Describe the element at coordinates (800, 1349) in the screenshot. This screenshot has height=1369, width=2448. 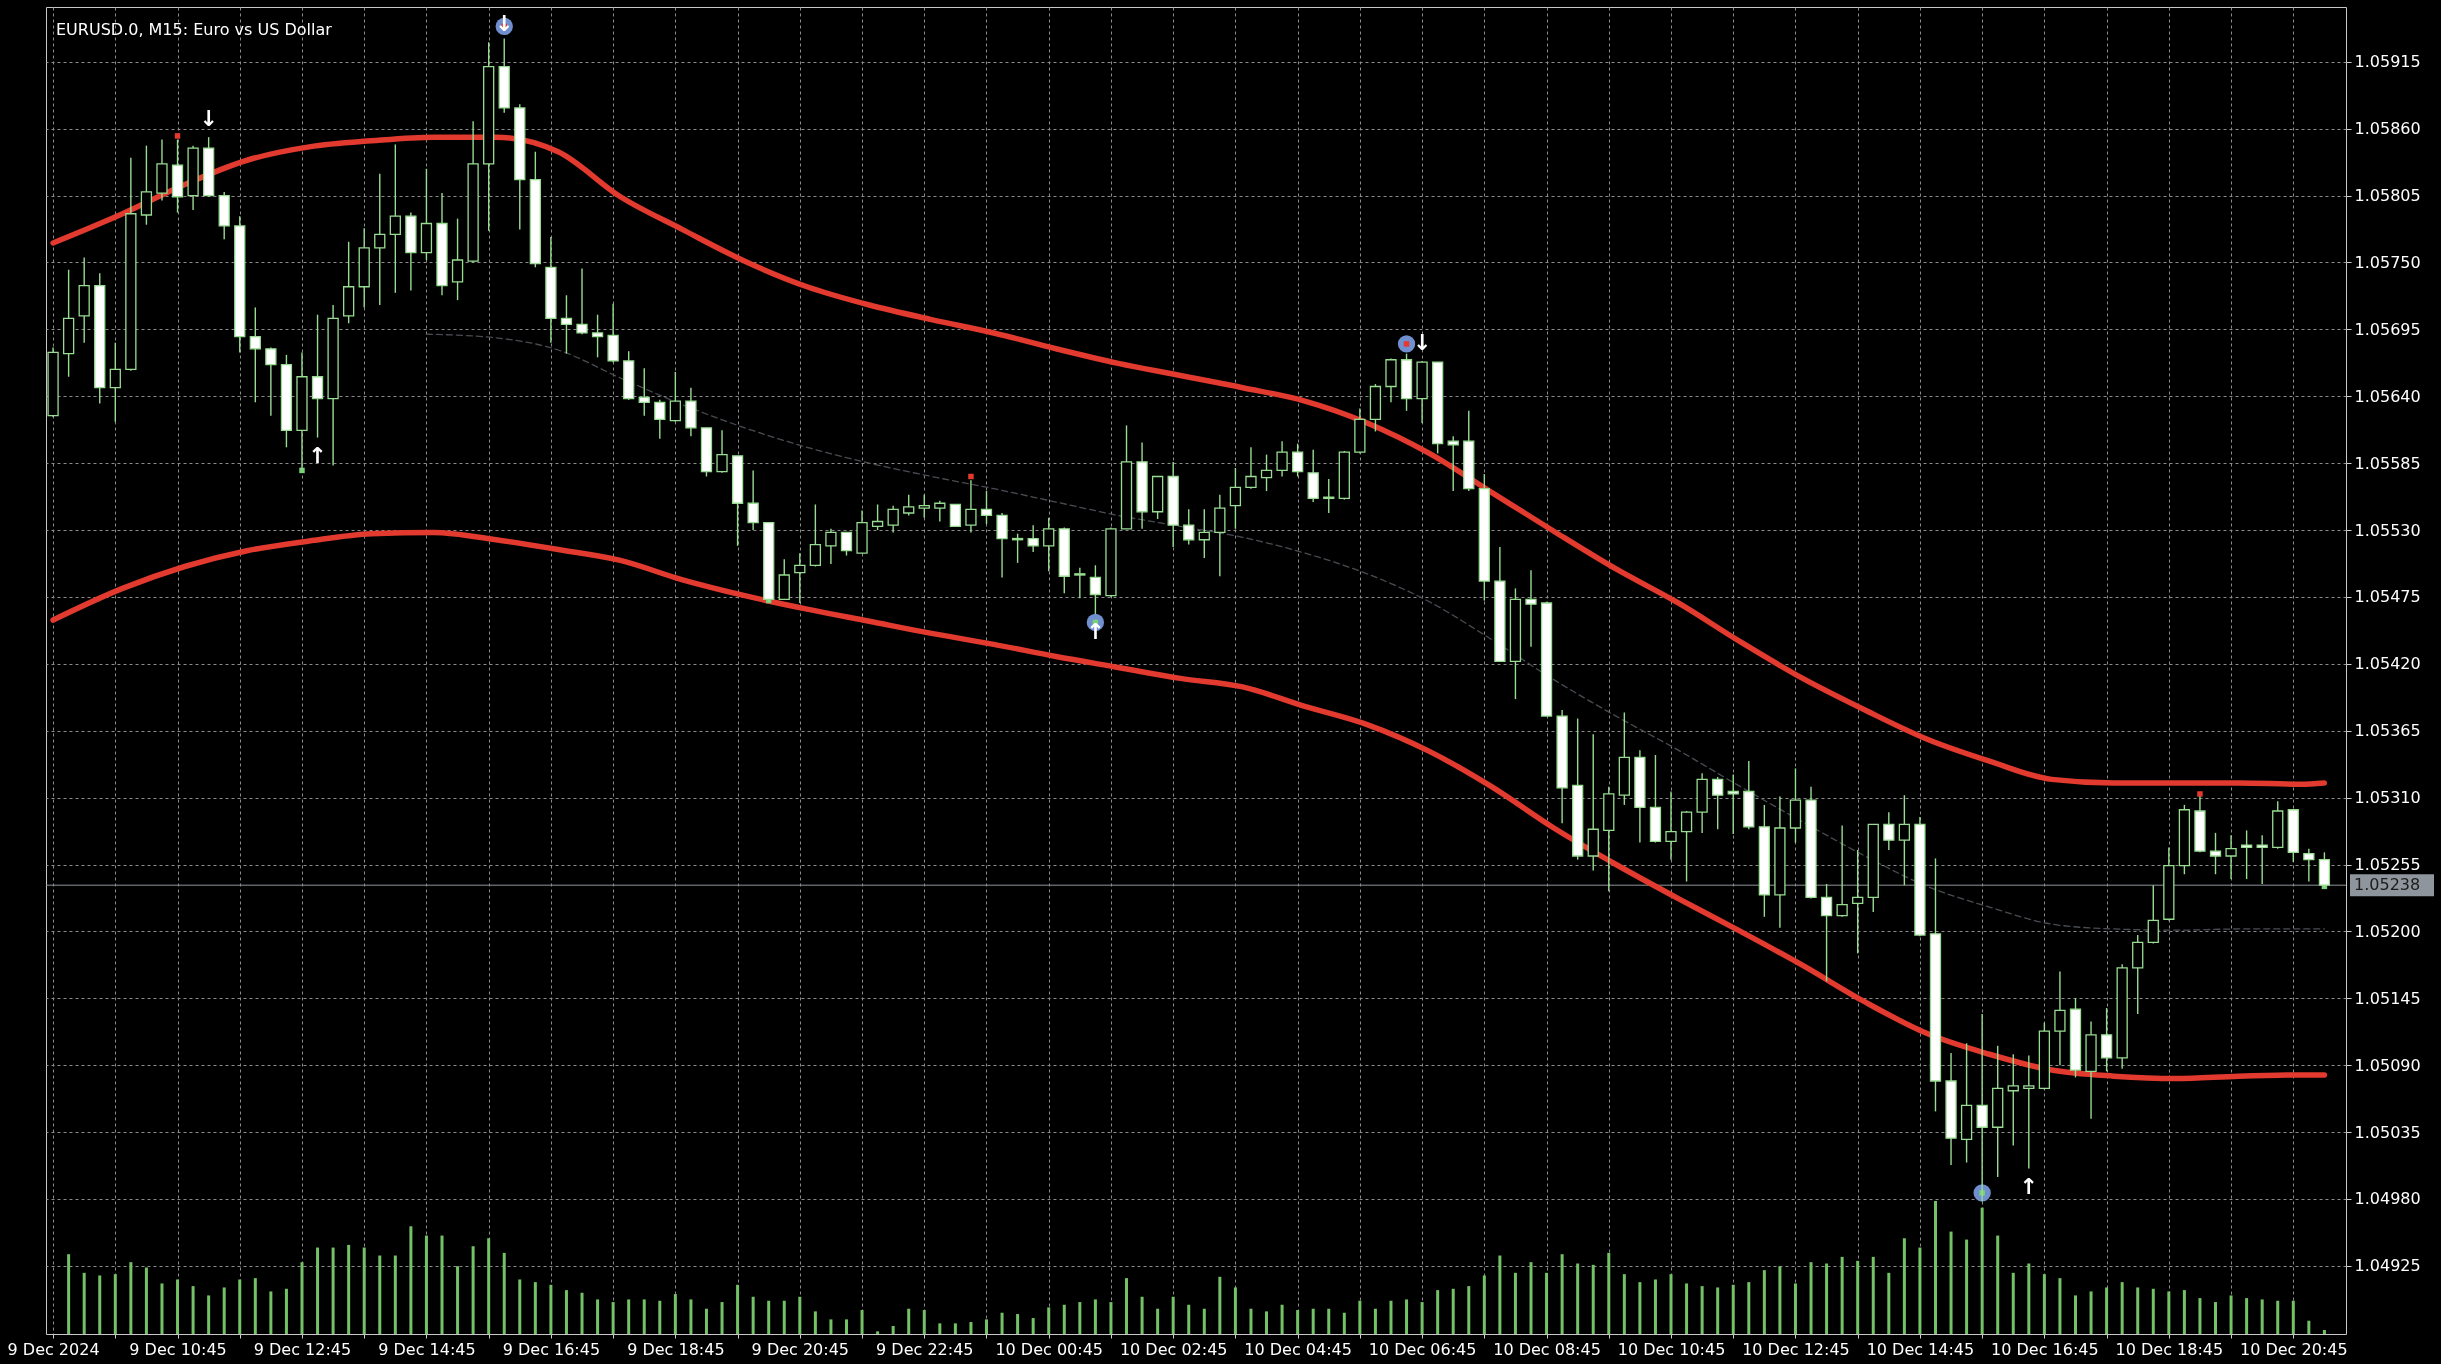
I see `x-tick-label: 9 Dec 20:45` at that location.